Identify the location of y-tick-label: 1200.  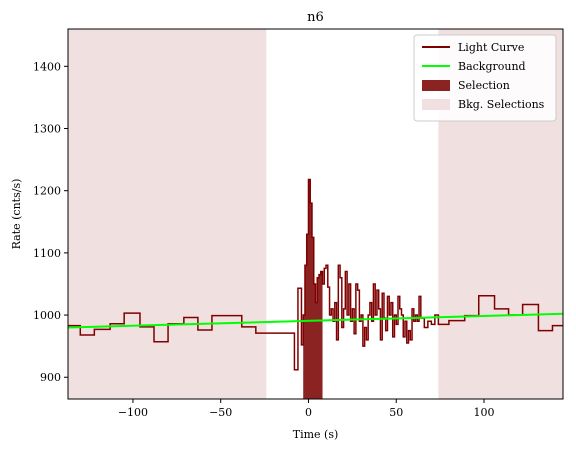
(47, 191).